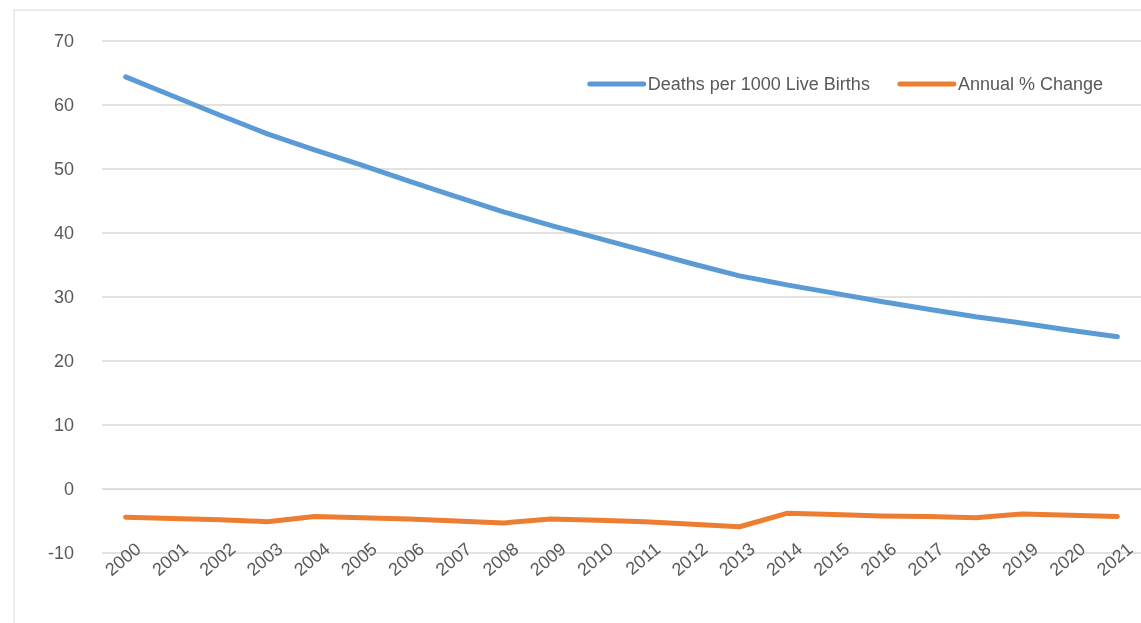 The image size is (1141, 623). I want to click on y-tick-label: 60, so click(63, 105).